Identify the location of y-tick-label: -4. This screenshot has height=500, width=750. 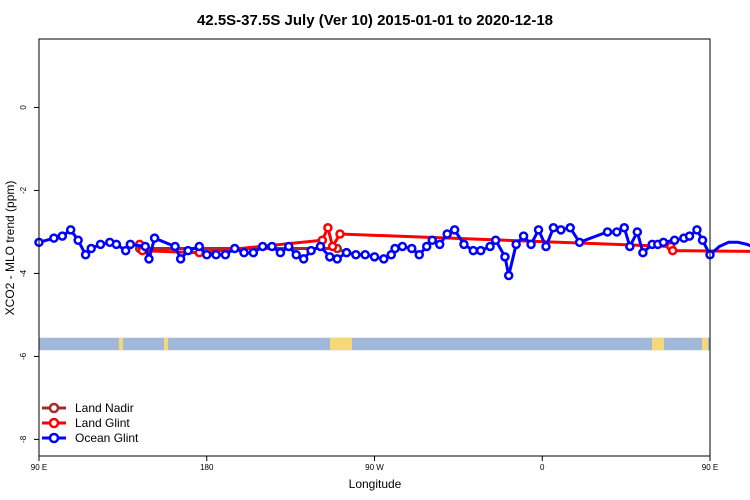
(23, 273).